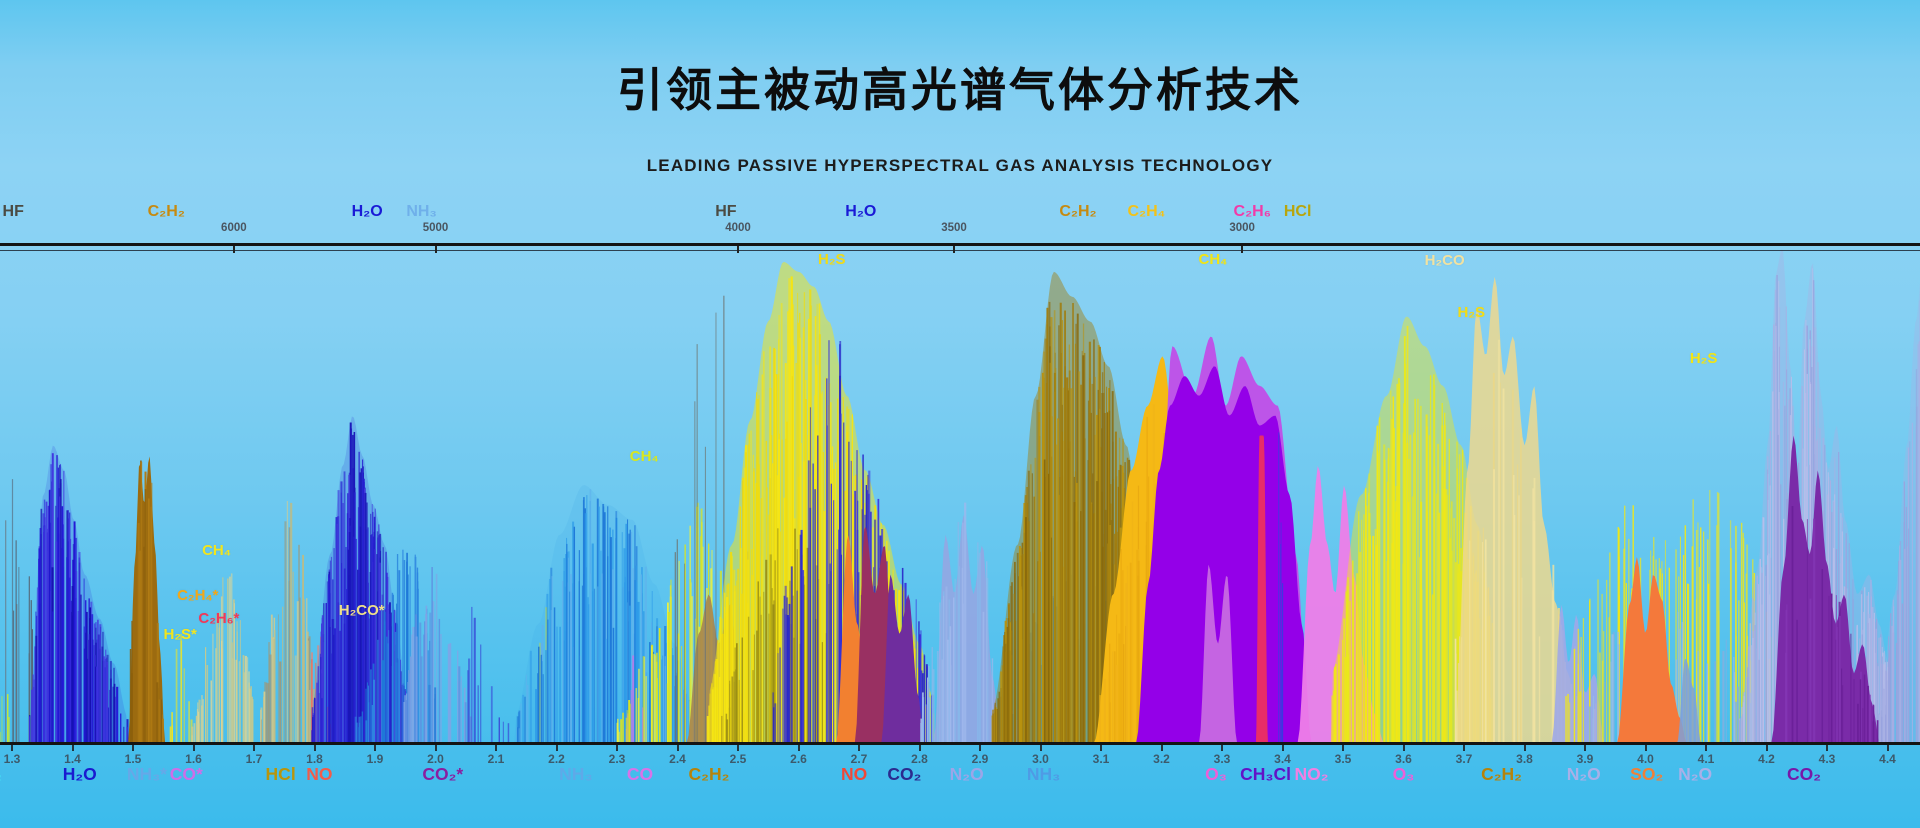 The width and height of the screenshot is (1920, 828). What do you see at coordinates (960, 90) in the screenshot?
I see `page-title: 引领主被动高光谱气体分析技术` at bounding box center [960, 90].